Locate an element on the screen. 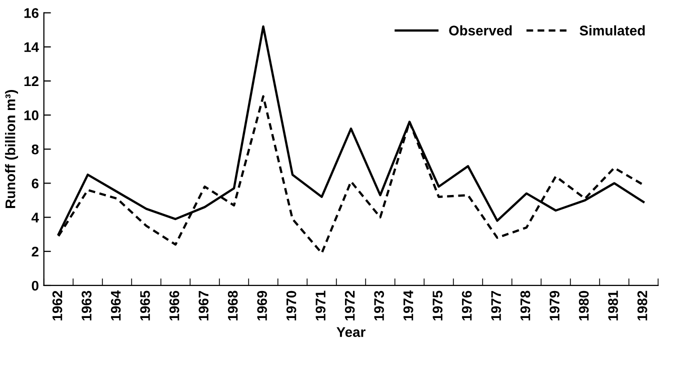  x-tick-label: 1962 is located at coordinates (57, 305).